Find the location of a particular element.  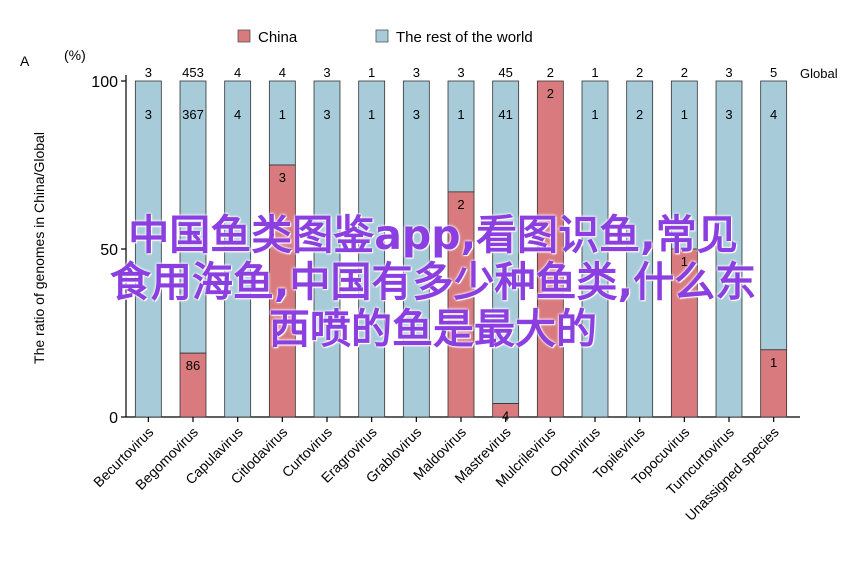

panel-label: A is located at coordinates (25, 61).